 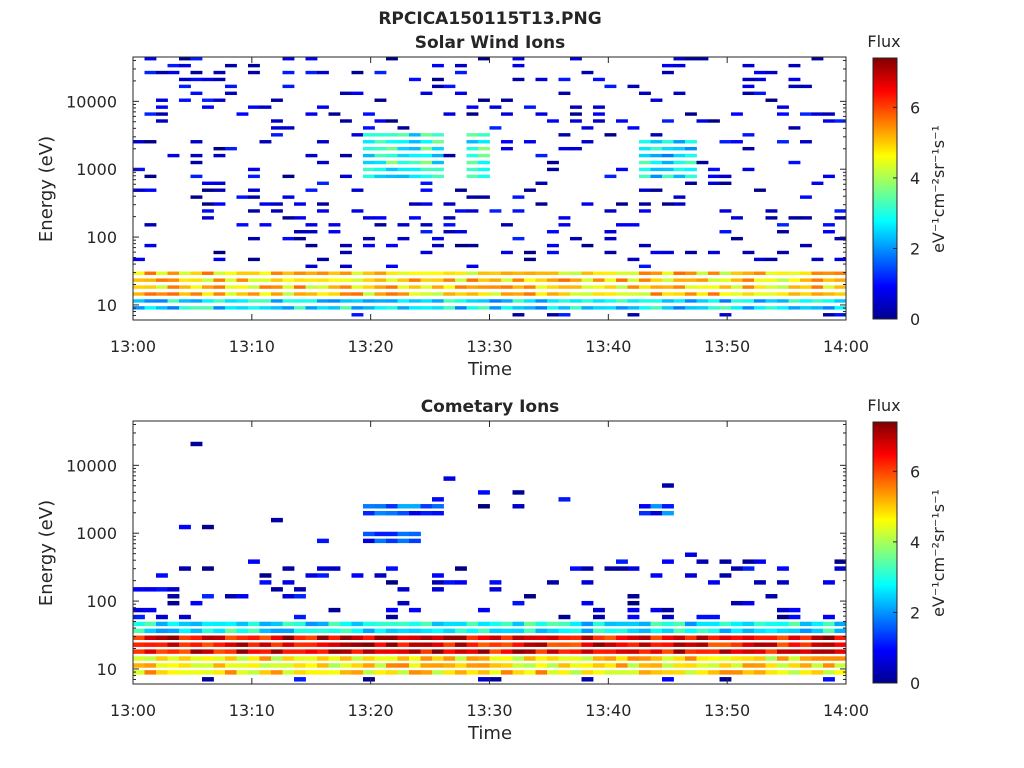 I want to click on colorbar-tick-label: 4, so click(x=915, y=178).